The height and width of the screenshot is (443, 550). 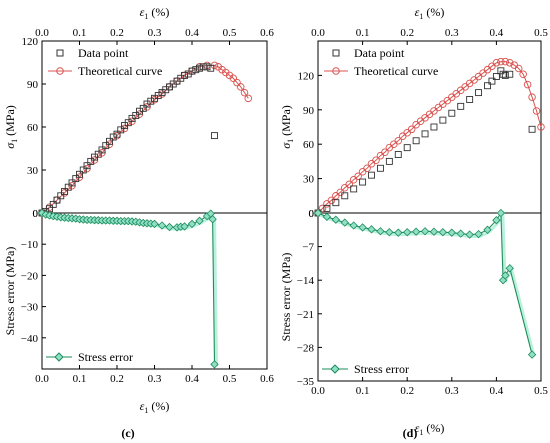 I want to click on x-tick-label-bottom: 0.3, so click(x=155, y=379).